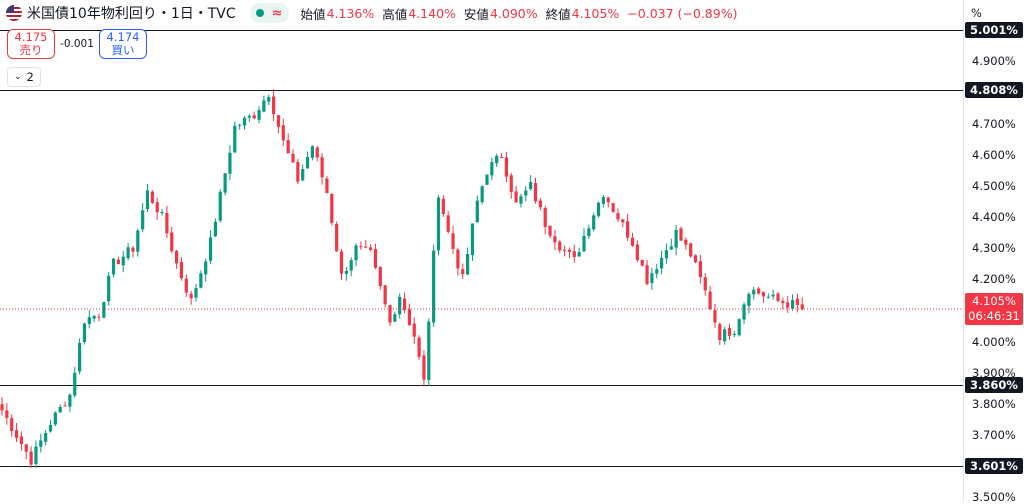 The height and width of the screenshot is (504, 1024). What do you see at coordinates (994, 154) in the screenshot?
I see `y-tick-label: 4.600%` at bounding box center [994, 154].